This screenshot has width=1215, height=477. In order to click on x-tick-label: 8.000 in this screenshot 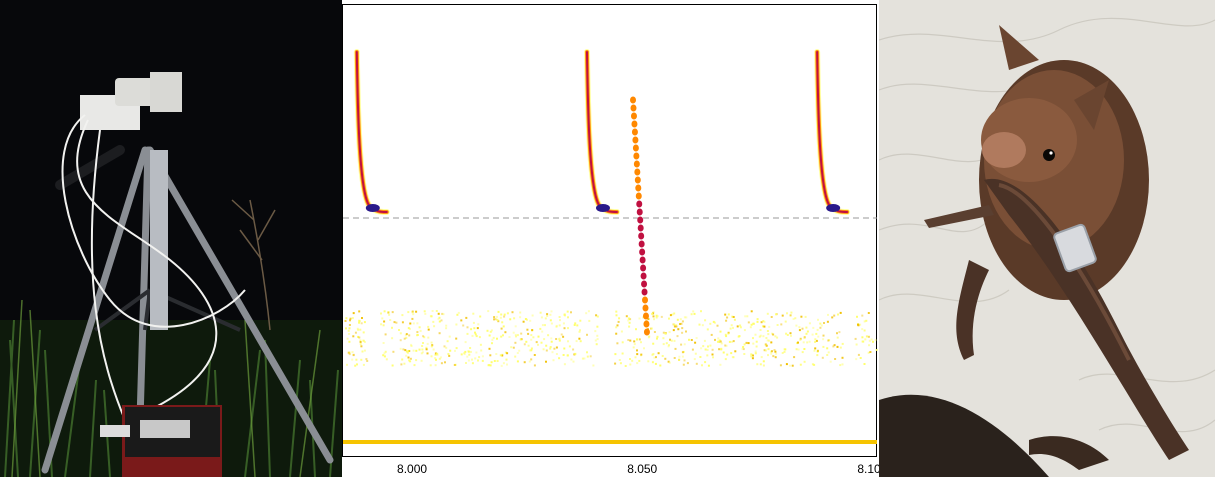, I will do `click(412, 469)`.